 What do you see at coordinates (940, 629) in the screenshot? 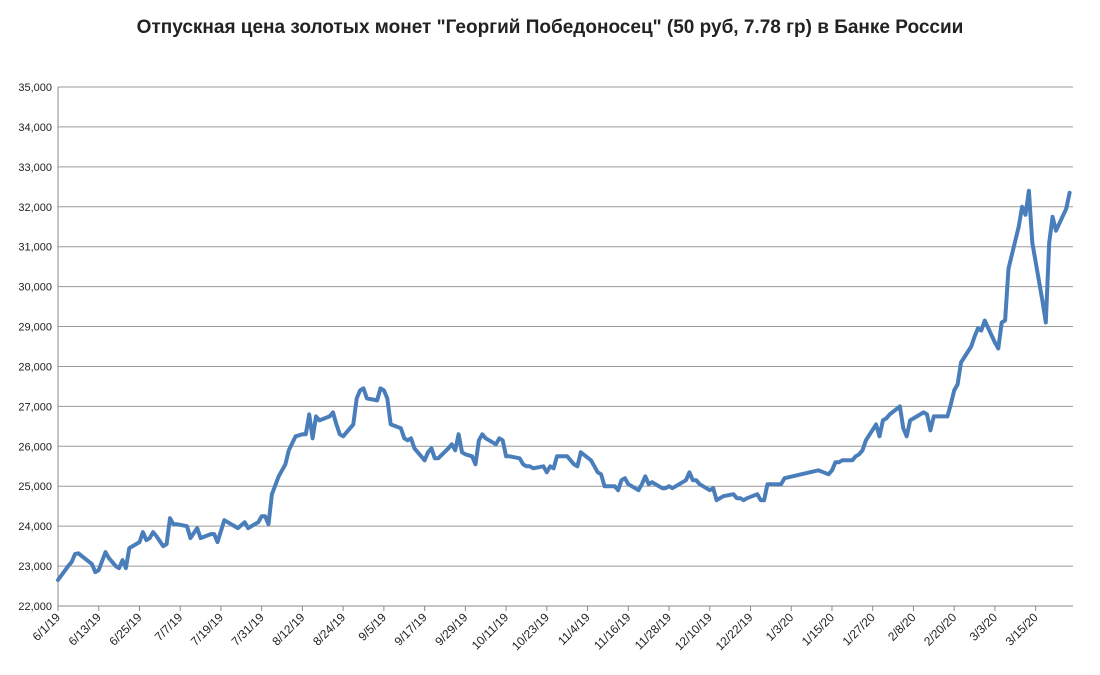
I see `x-tick-label: 2/20/20` at bounding box center [940, 629].